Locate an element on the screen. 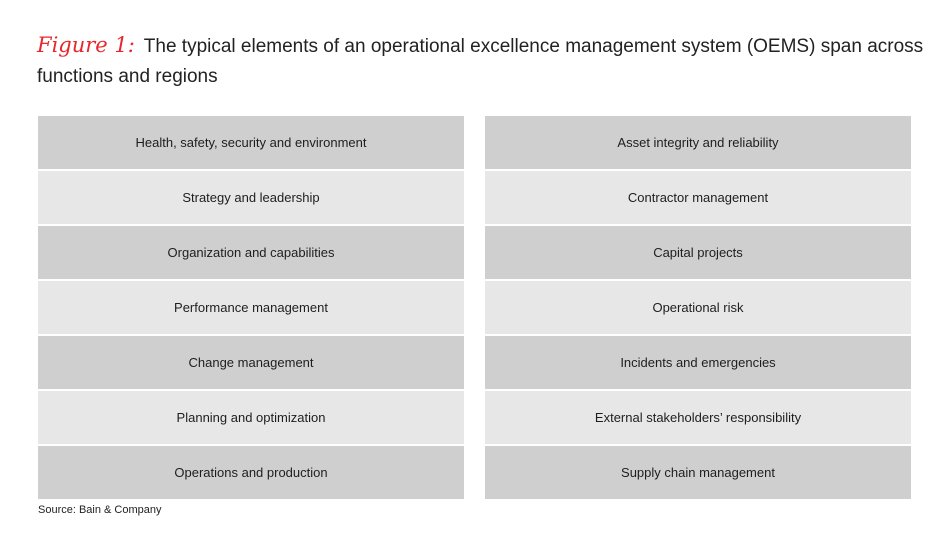 The image size is (950, 538). element-cell: Asset integrity and reliability is located at coordinates (698, 142).